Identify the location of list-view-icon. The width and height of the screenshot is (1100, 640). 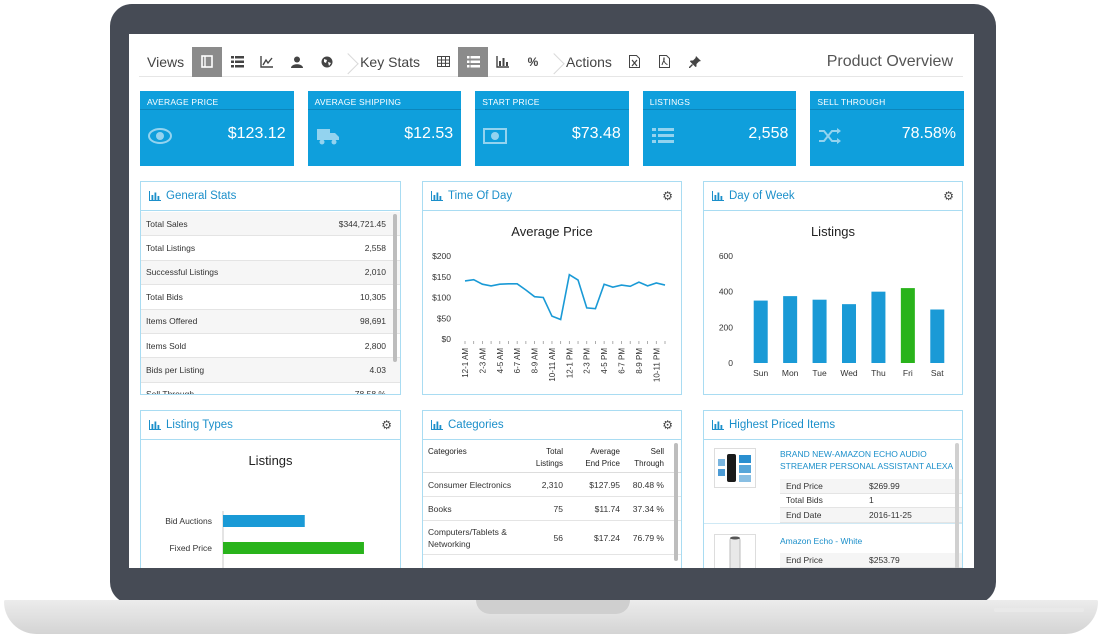
(237, 61).